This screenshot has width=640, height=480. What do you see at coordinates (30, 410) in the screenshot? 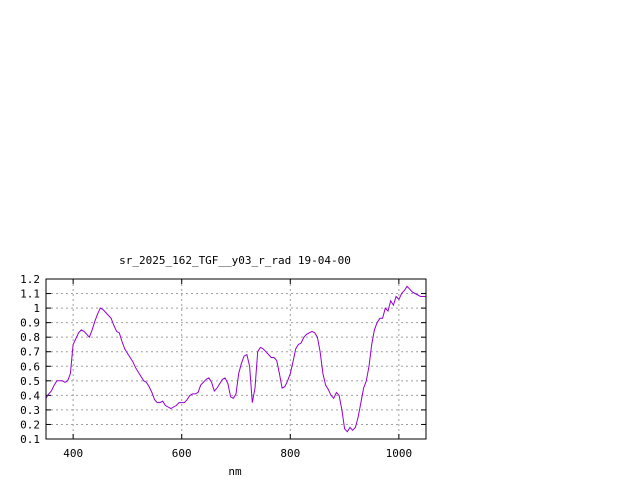
I see `y-tick-label: 0.3` at bounding box center [30, 410].